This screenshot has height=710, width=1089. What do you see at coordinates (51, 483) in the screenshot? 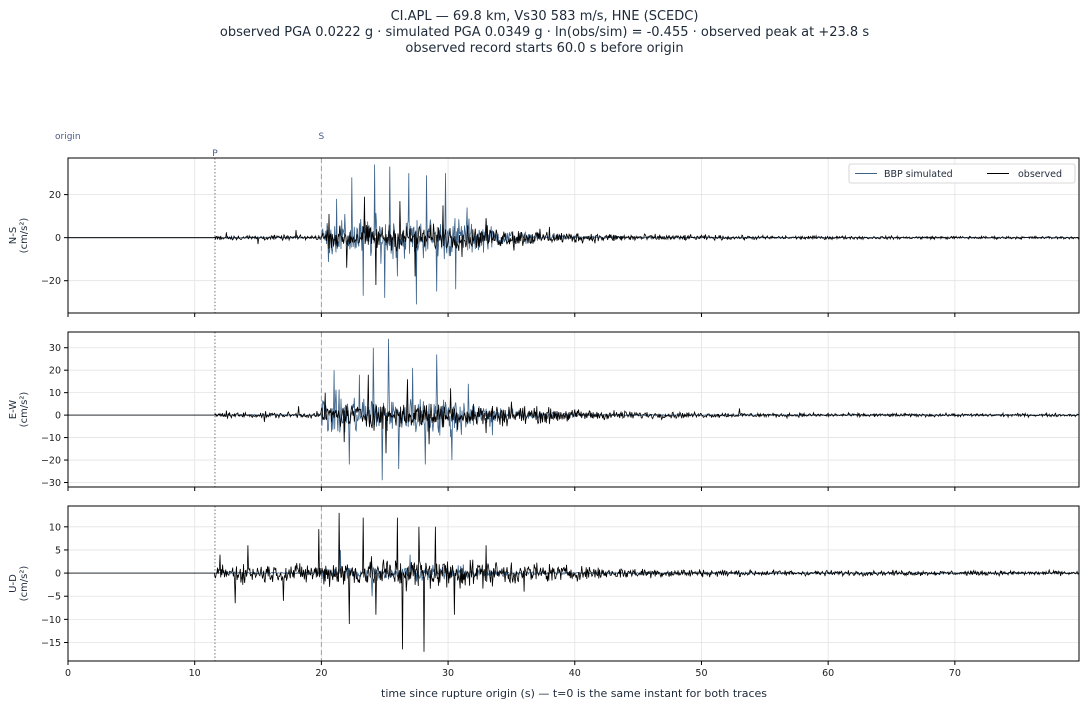
I see `y-tick-label: −30` at bounding box center [51, 483].